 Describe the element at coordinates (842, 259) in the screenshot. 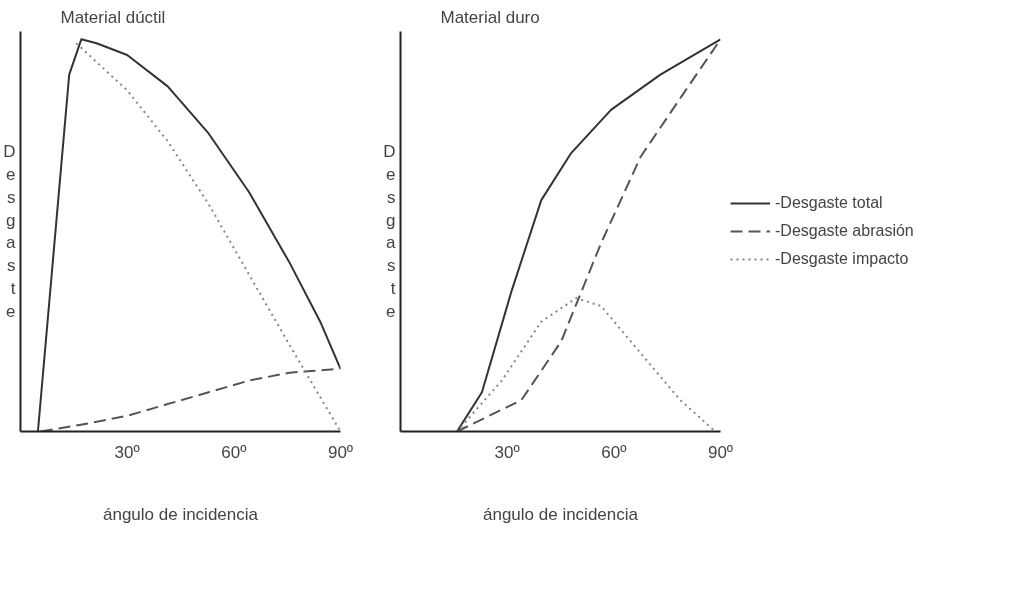

I see `legend-label: -Desgaste impacto` at that location.